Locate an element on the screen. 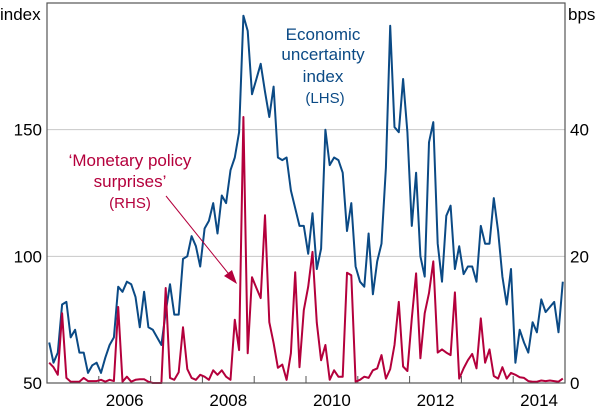  annotation-line: (RHS) is located at coordinates (130, 203).